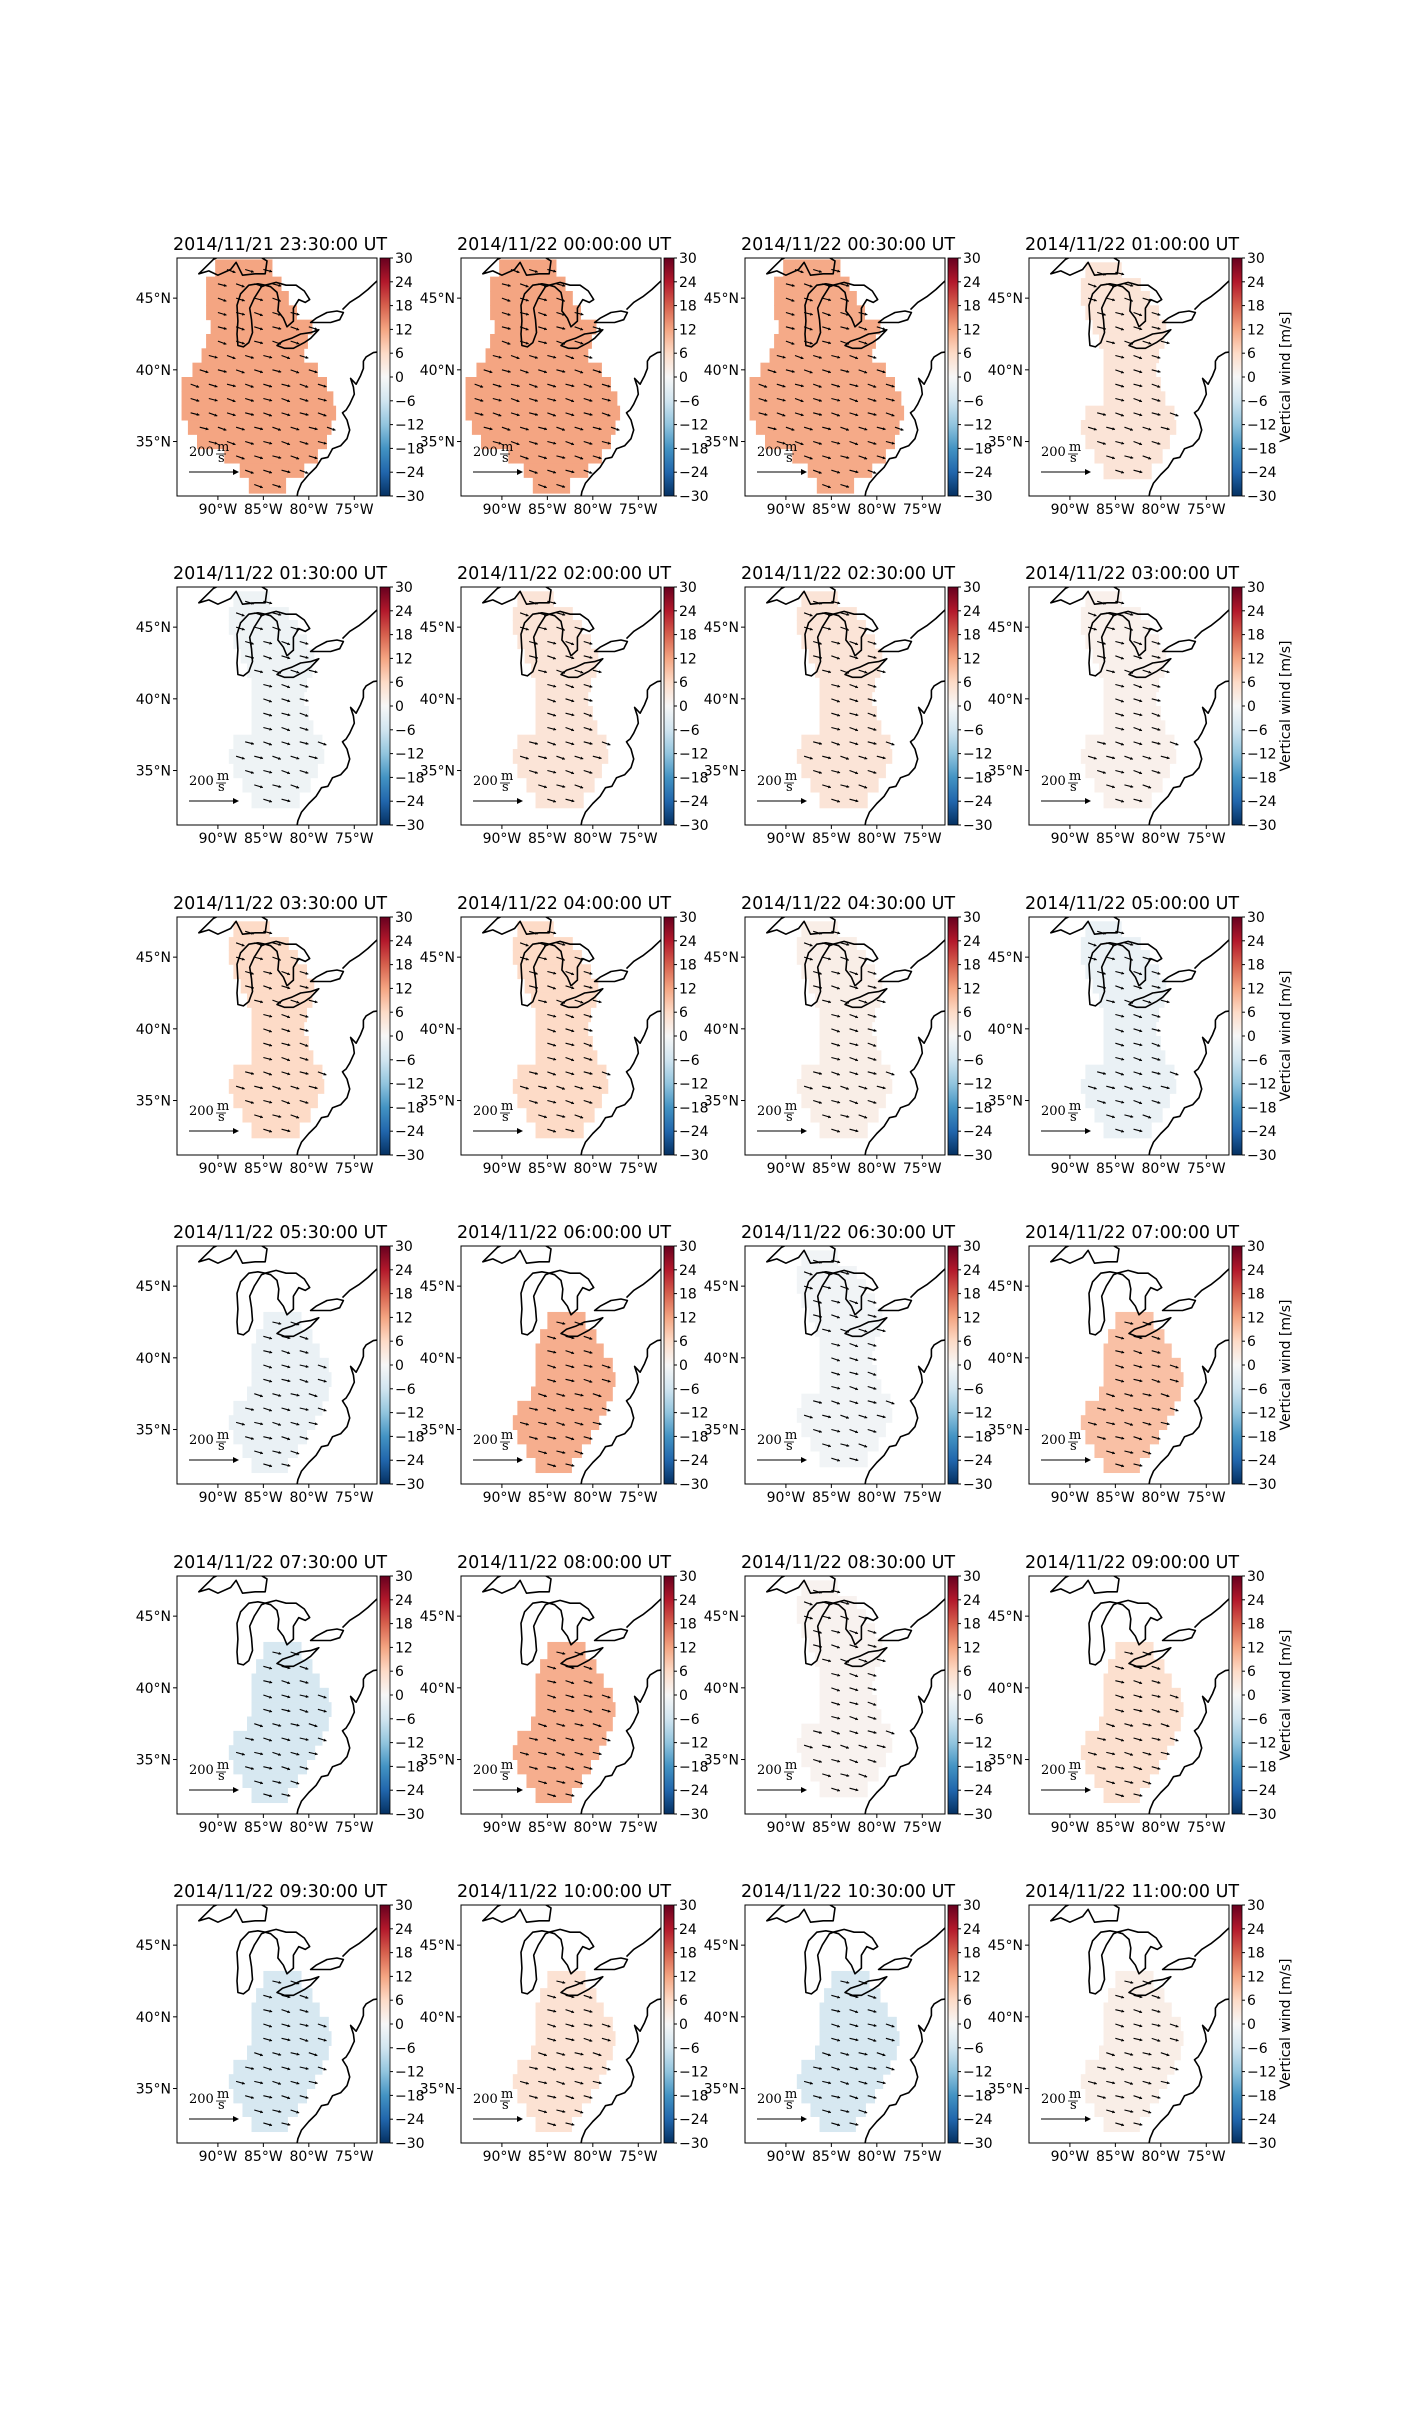 The height and width of the screenshot is (2410, 1410). What do you see at coordinates (688, 1977) in the screenshot?
I see `colorbar-tick-label: 12` at bounding box center [688, 1977].